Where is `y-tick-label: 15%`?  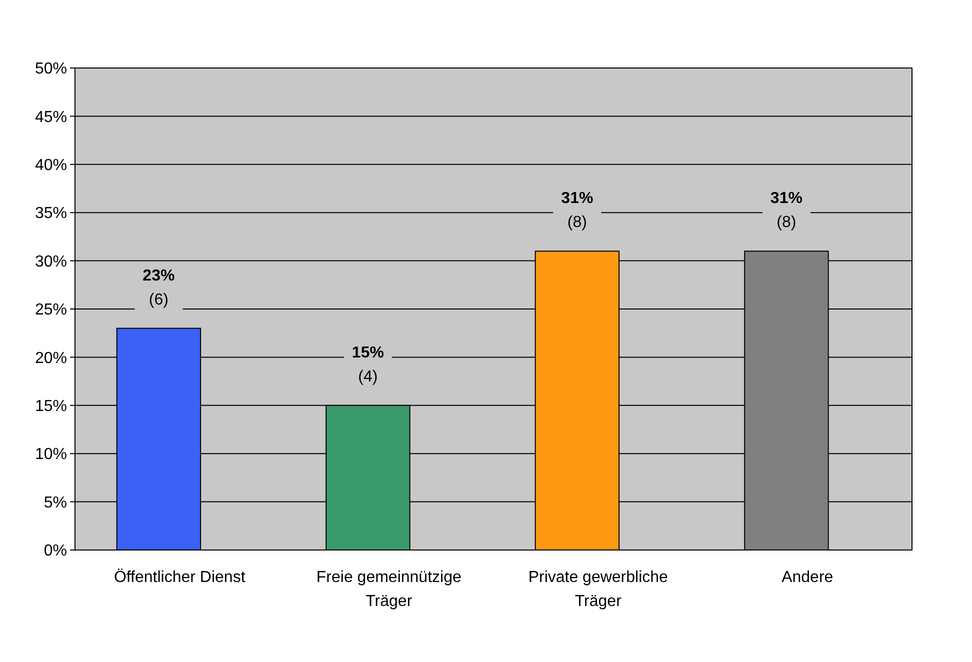 y-tick-label: 15% is located at coordinates (50, 406).